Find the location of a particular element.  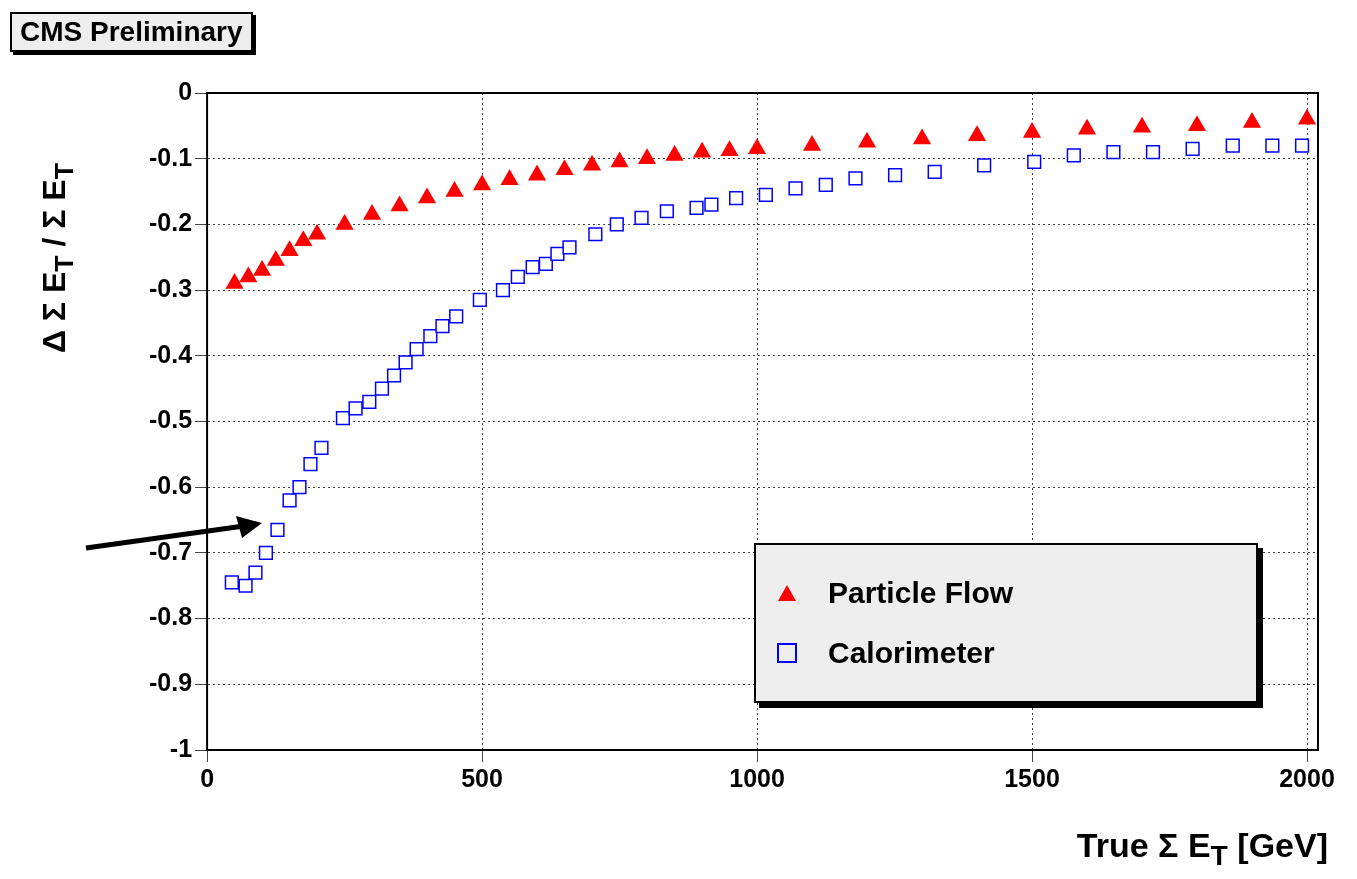

chart-title: CMS Preliminary is located at coordinates (131, 32).